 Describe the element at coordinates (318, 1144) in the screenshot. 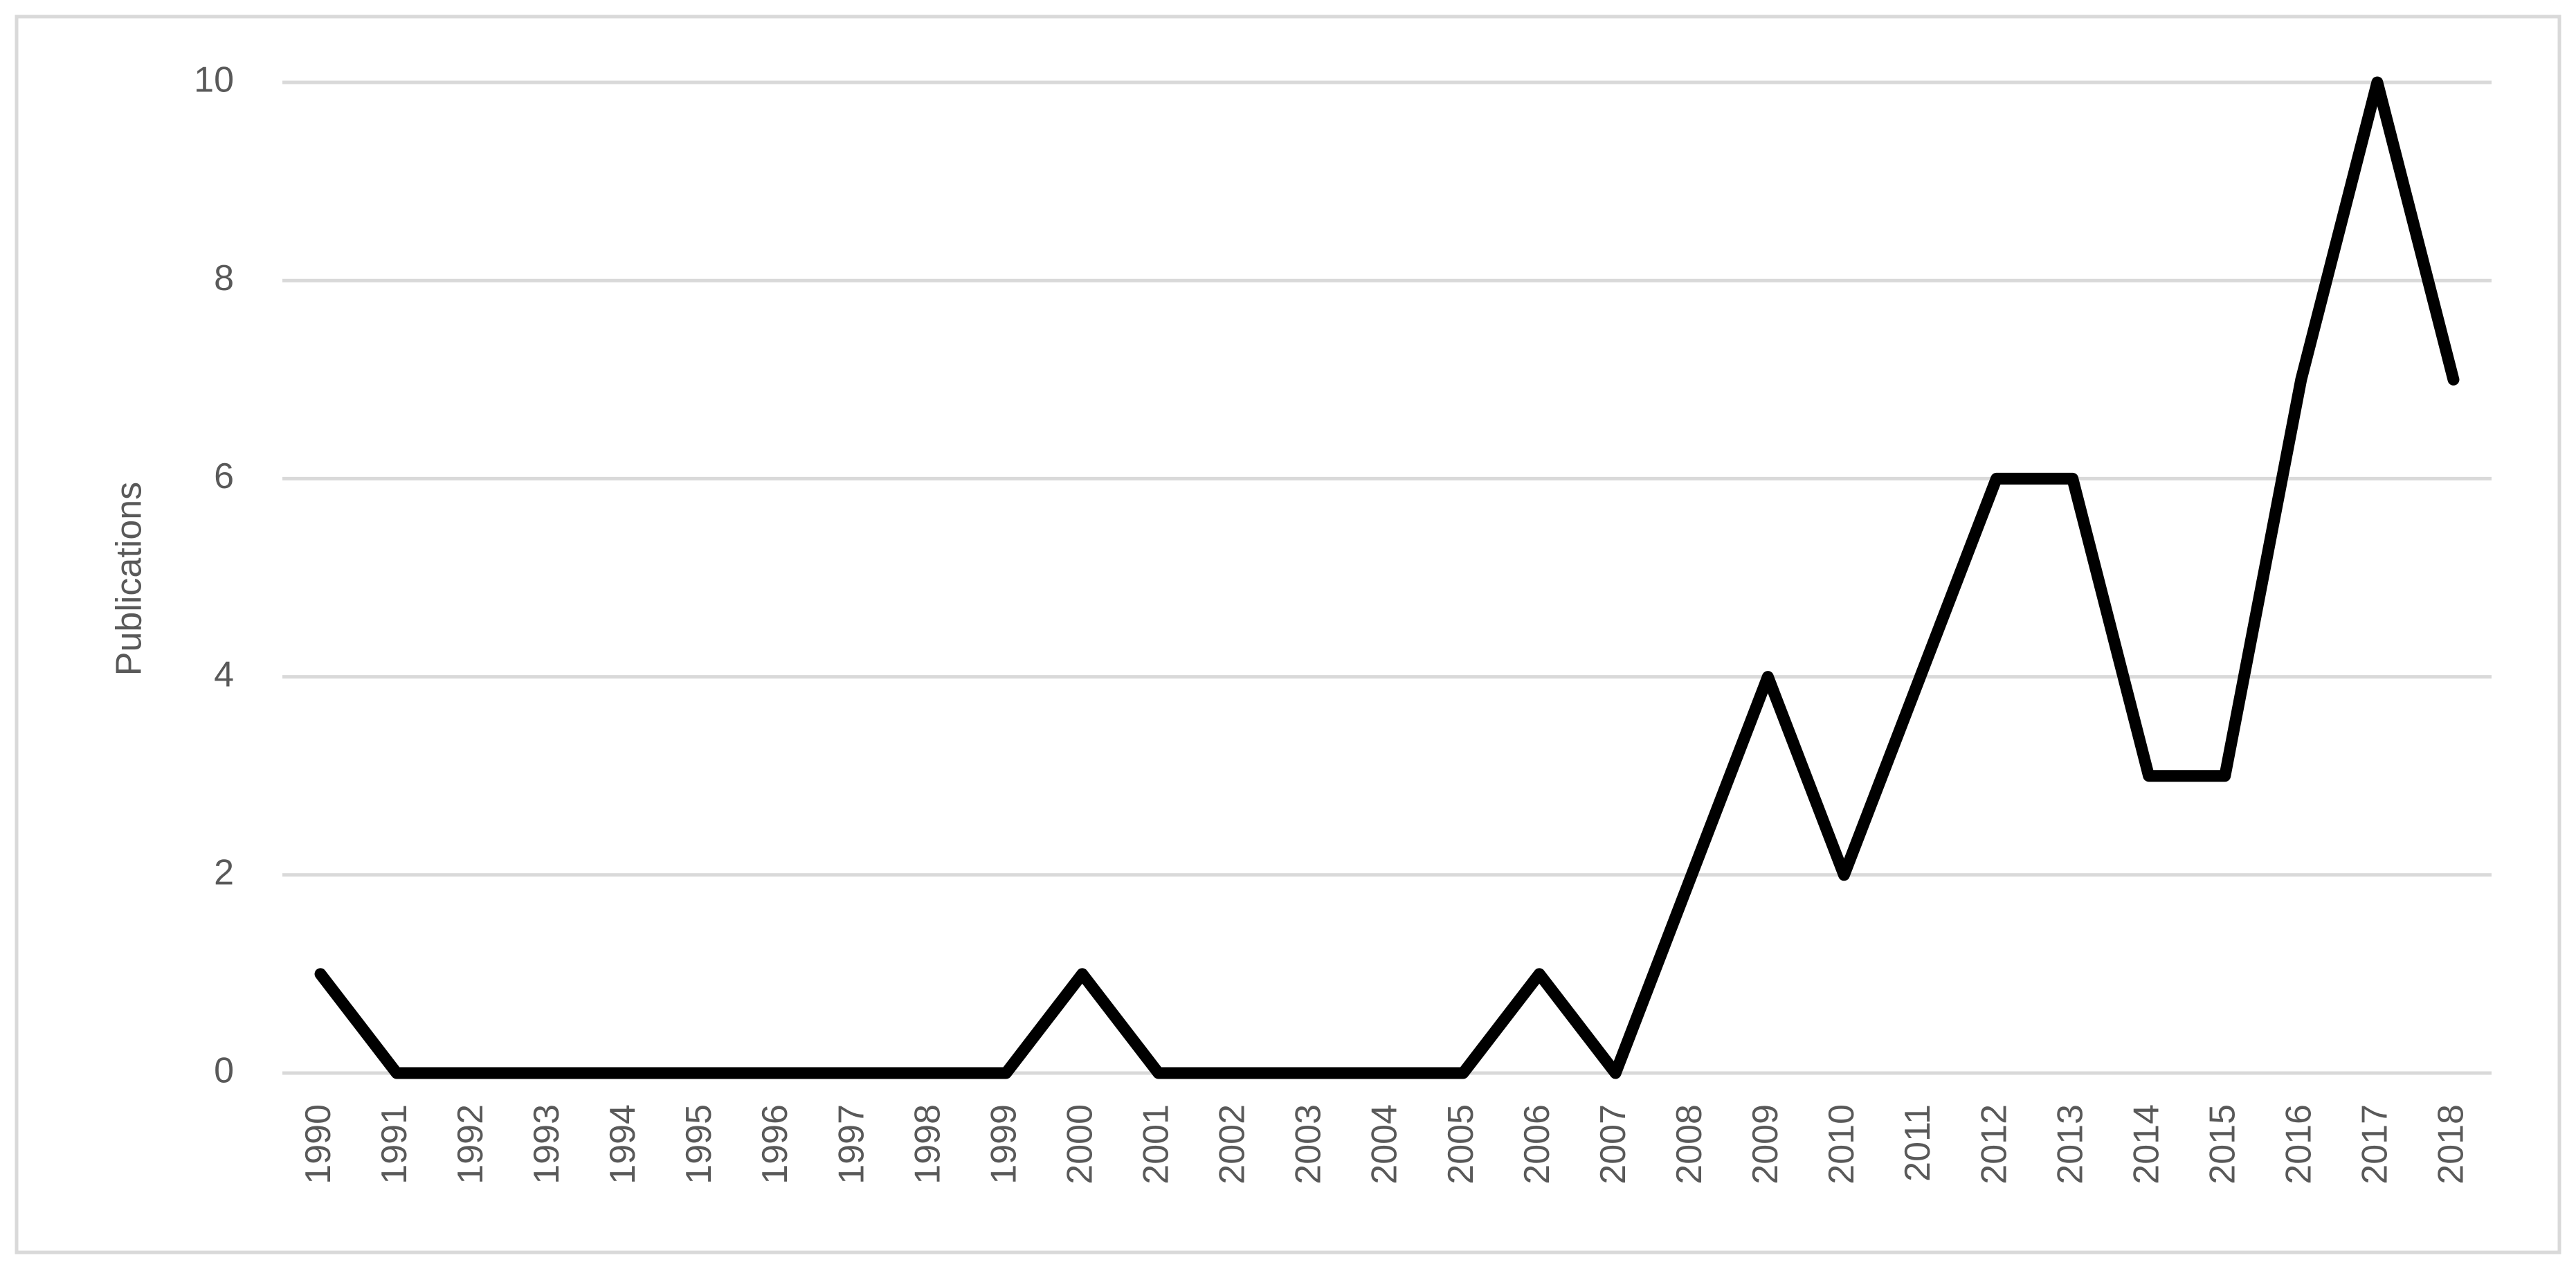

I see `x-tick-label: 1990` at that location.